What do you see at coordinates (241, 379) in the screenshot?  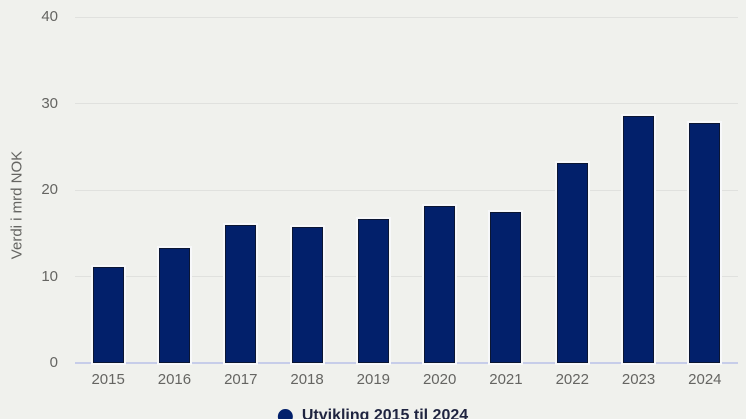 I see `x-tick-label-2017: 2017` at bounding box center [241, 379].